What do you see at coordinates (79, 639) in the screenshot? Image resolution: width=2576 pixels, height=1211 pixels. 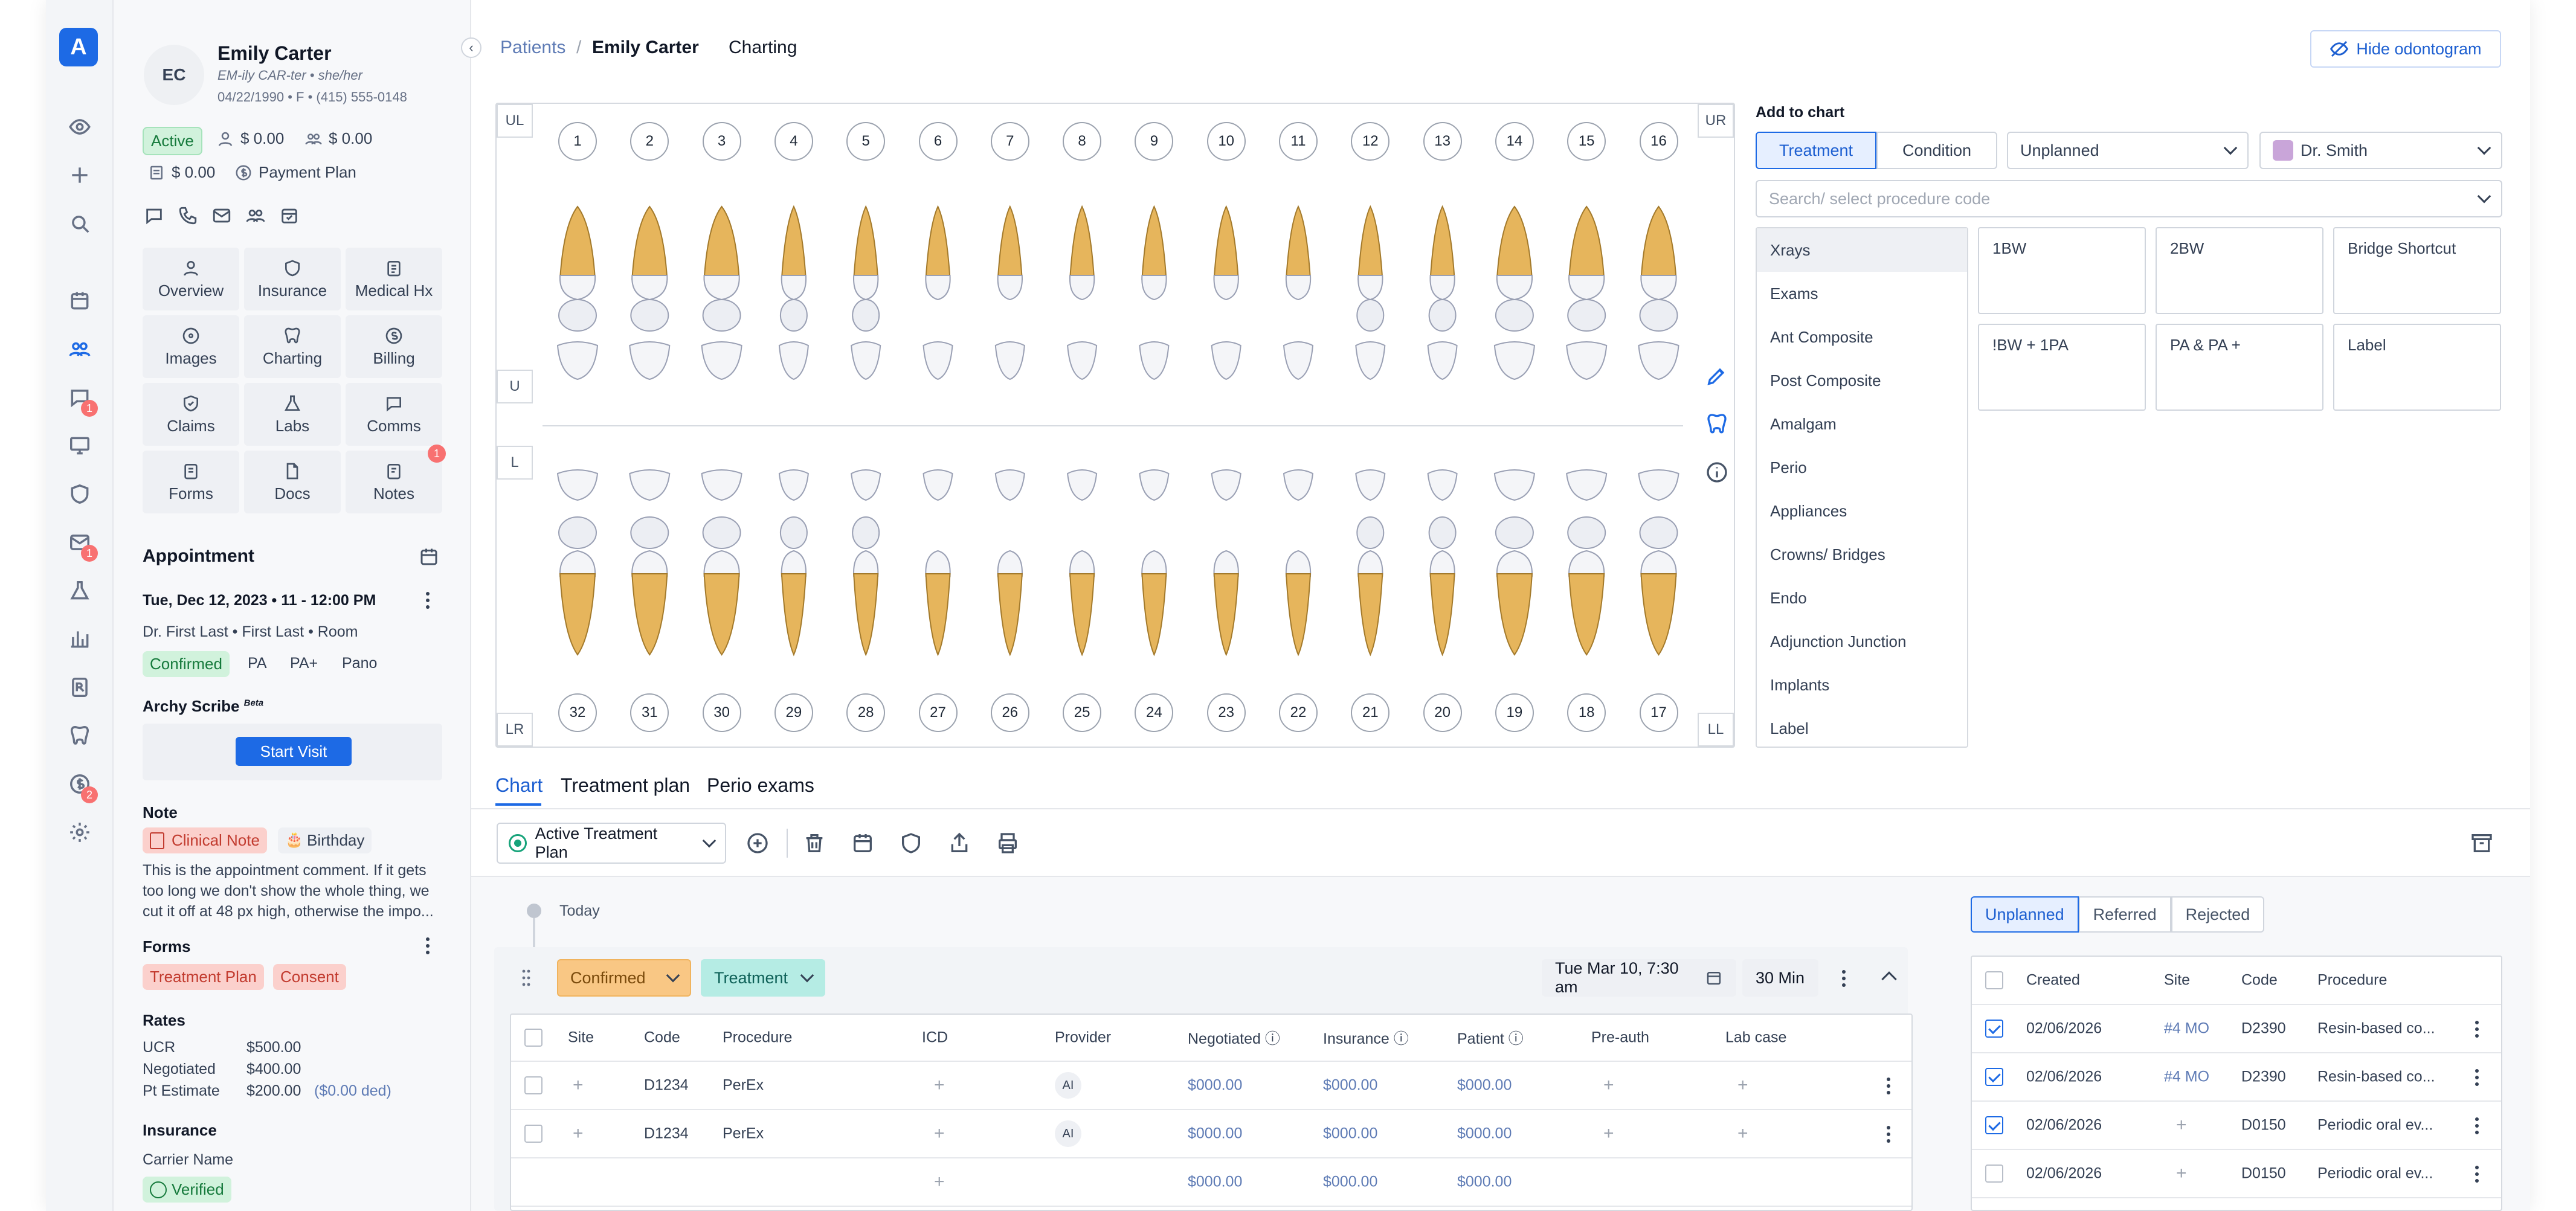 I see `bar-chart-icon` at bounding box center [79, 639].